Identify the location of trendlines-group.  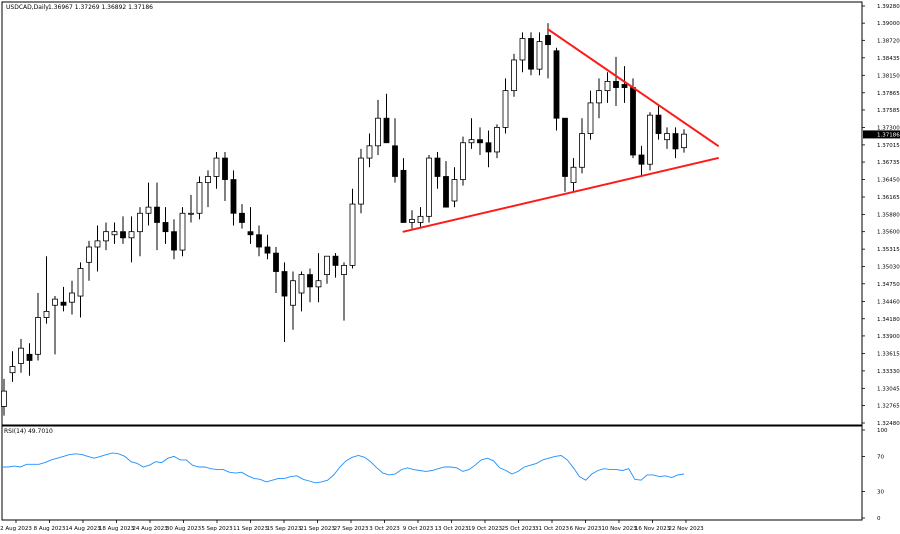
(560, 130).